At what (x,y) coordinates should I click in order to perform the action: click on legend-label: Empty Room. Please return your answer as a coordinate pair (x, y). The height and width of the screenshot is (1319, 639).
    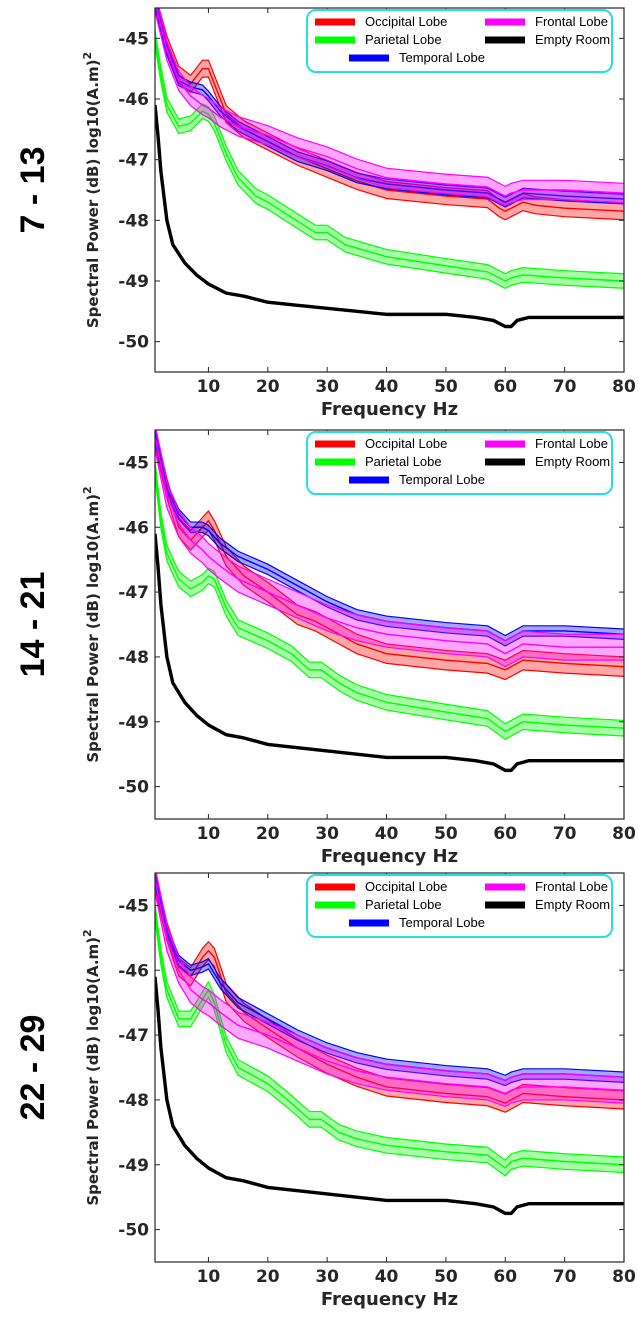
    Looking at the image, I should click on (572, 461).